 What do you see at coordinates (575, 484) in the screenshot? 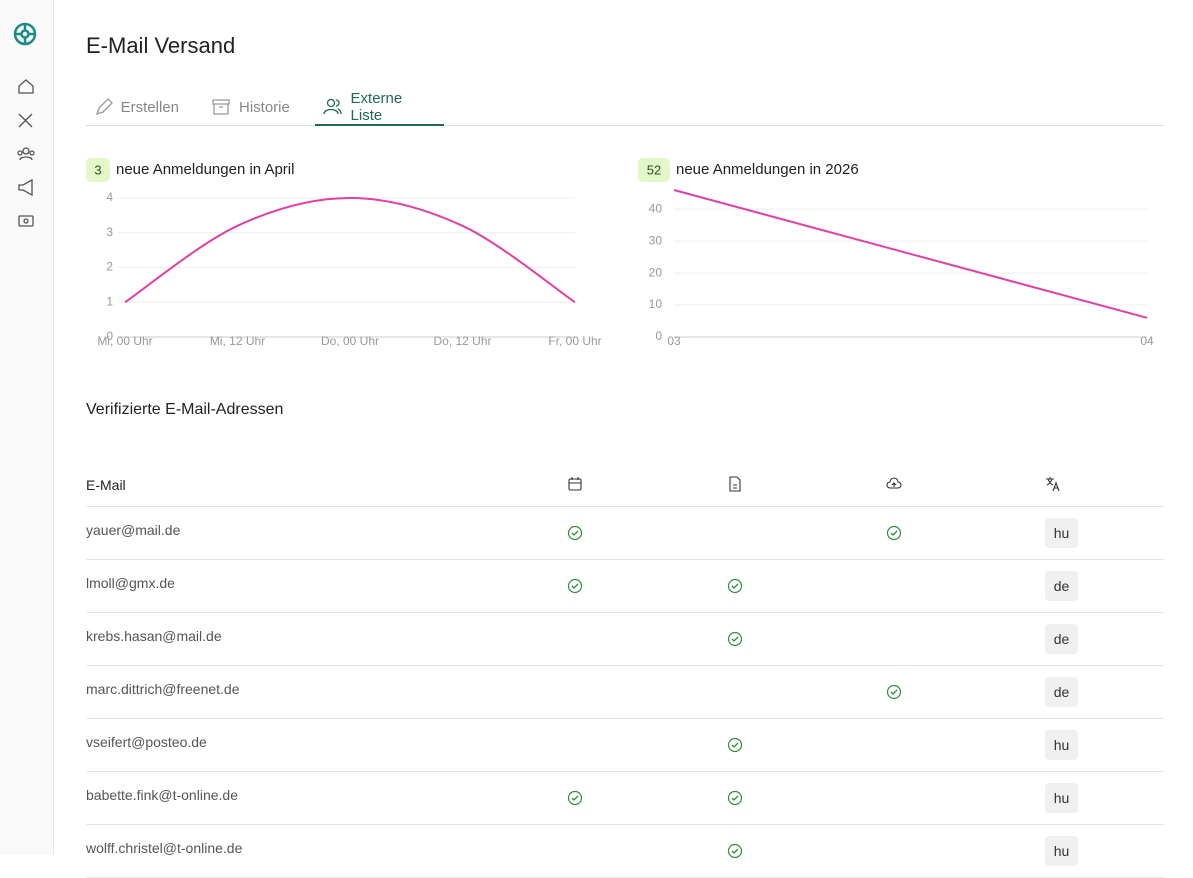
I see `calendar-icon` at bounding box center [575, 484].